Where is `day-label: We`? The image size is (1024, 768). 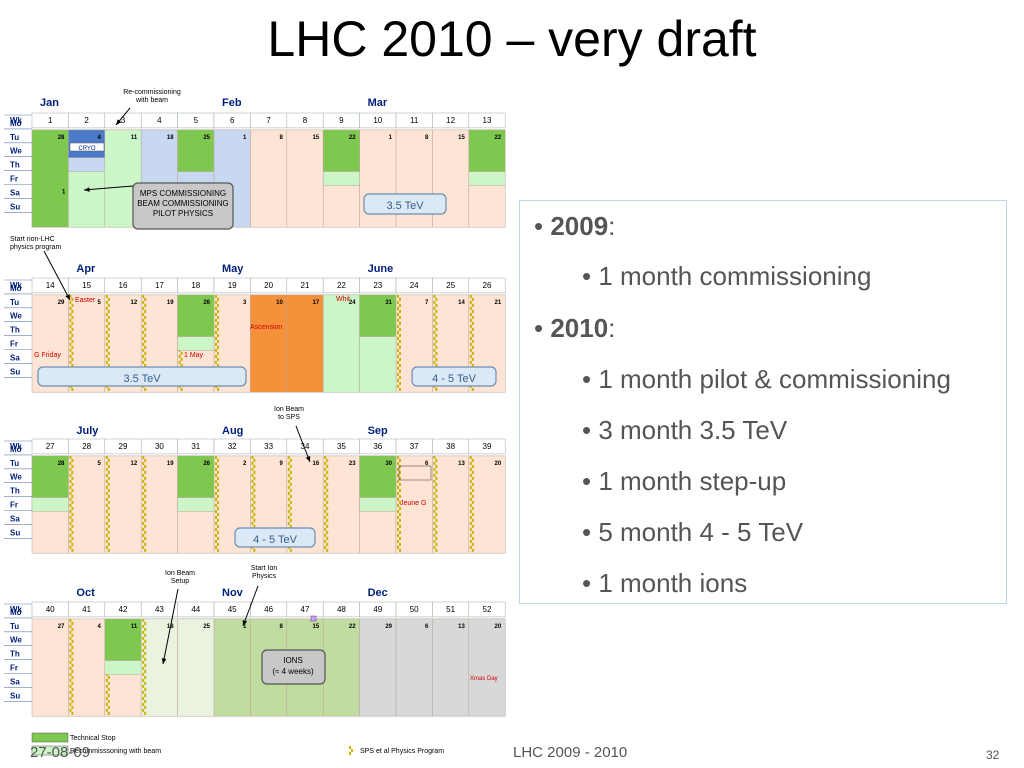 day-label: We is located at coordinates (16, 316).